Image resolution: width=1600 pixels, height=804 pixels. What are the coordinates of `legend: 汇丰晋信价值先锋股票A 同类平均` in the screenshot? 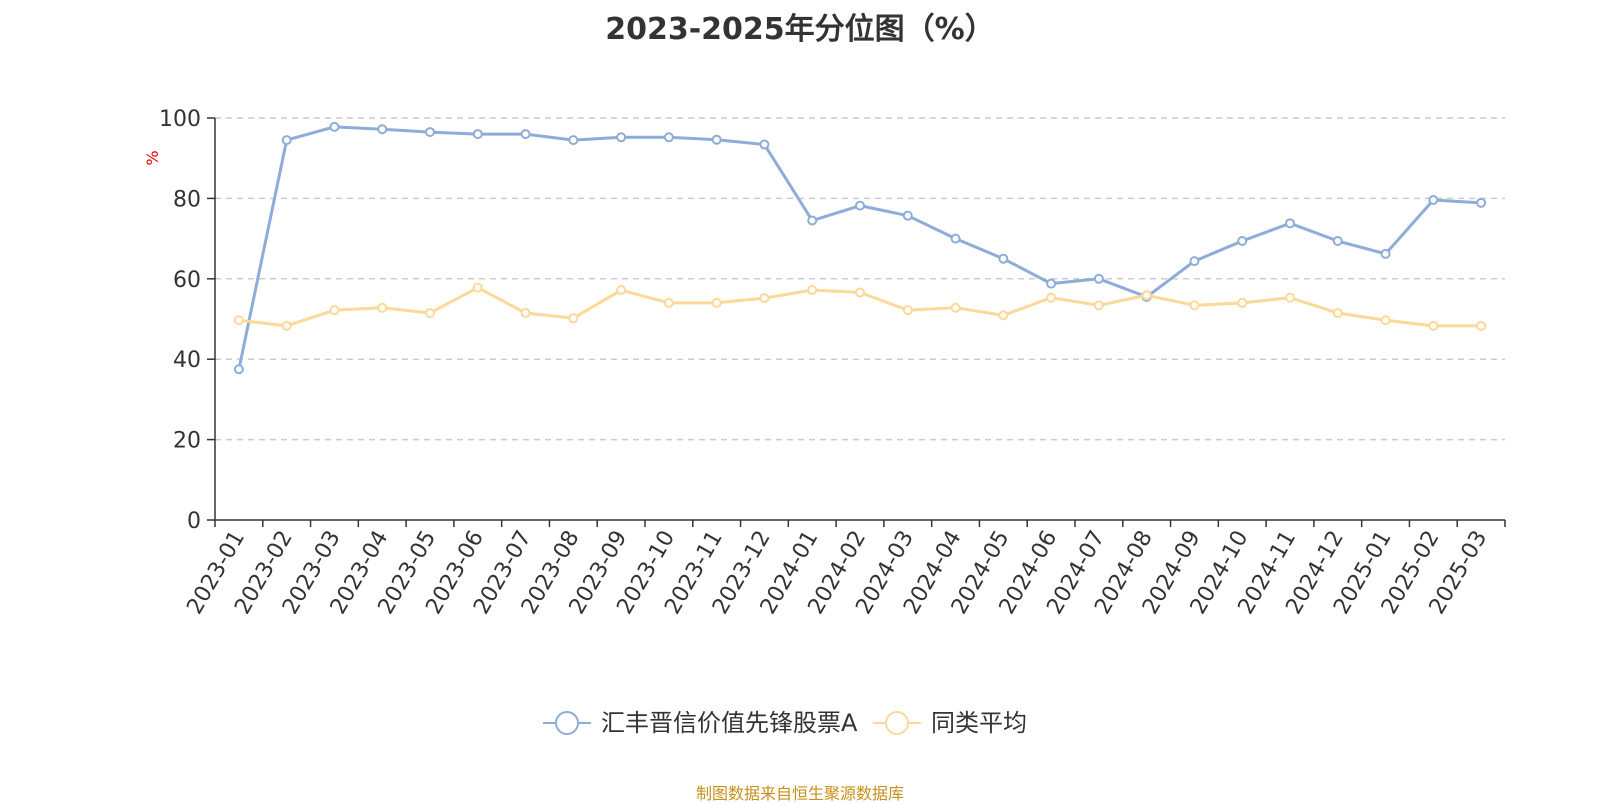 It's located at (785, 723).